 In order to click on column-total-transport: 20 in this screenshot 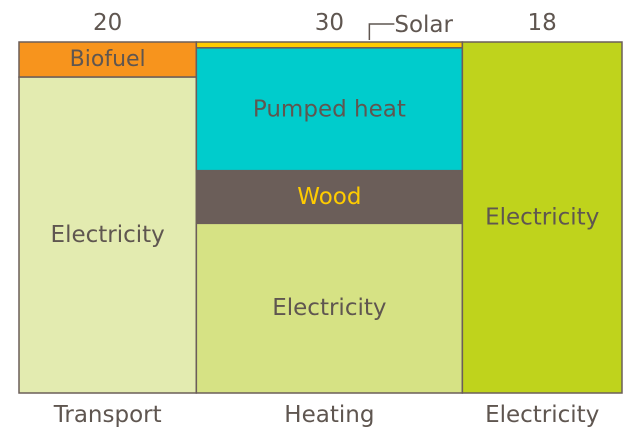, I will do `click(107, 23)`.